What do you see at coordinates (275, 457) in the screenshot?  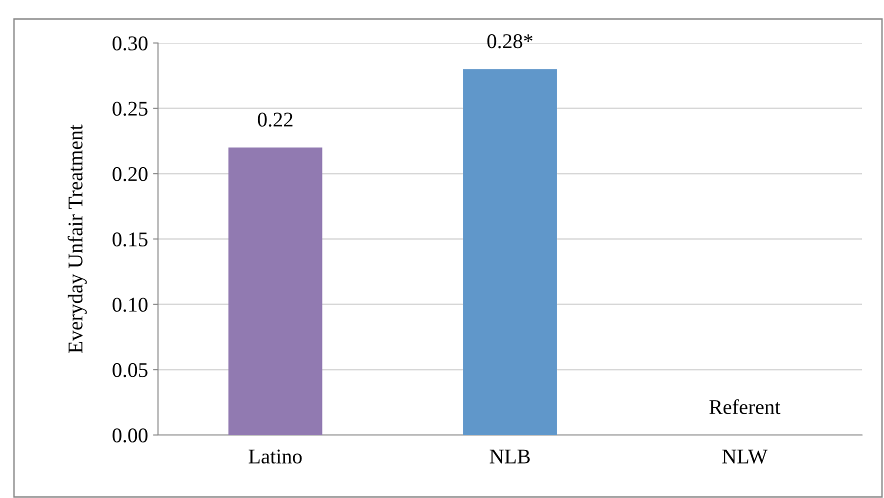 I see `x-tick-label: Latino` at bounding box center [275, 457].